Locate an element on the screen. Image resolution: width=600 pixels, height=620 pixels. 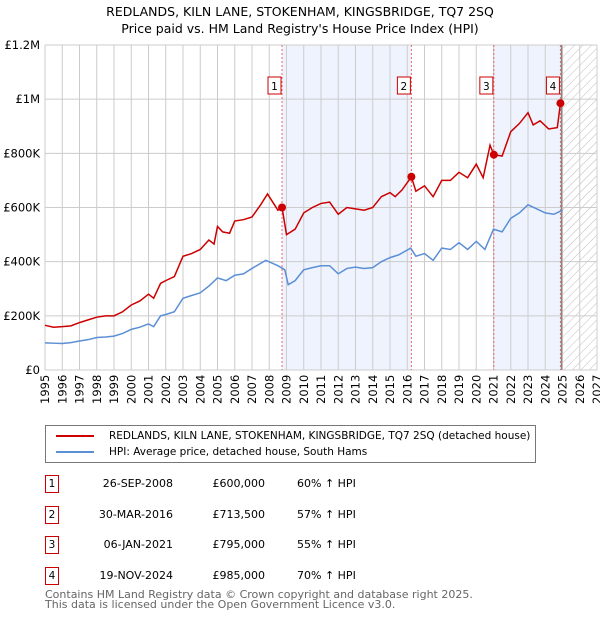
x-tick-label: 2015 is located at coordinates (390, 389).